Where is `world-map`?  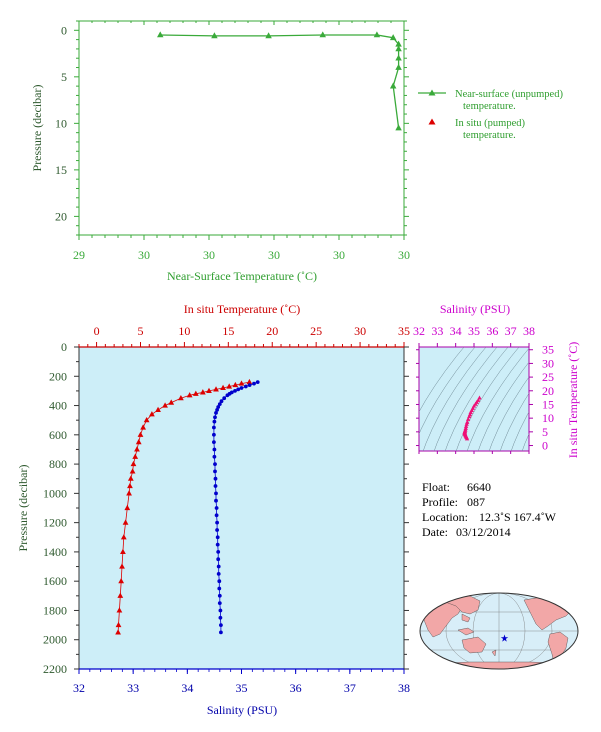
world-map is located at coordinates (499, 631).